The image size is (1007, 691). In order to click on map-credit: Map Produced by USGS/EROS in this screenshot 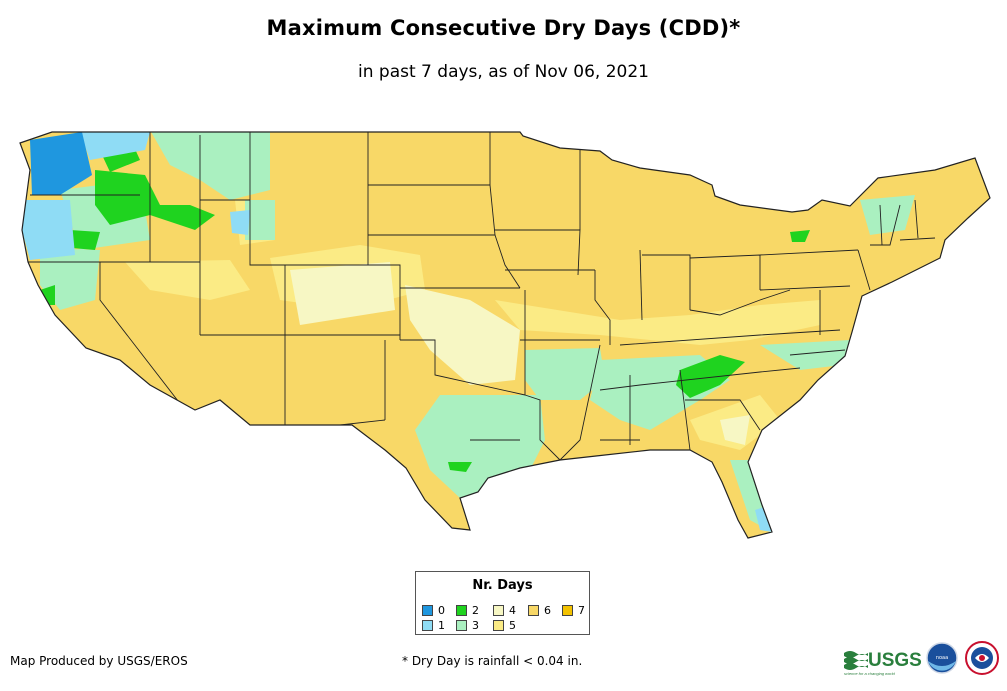, I will do `click(99, 661)`.